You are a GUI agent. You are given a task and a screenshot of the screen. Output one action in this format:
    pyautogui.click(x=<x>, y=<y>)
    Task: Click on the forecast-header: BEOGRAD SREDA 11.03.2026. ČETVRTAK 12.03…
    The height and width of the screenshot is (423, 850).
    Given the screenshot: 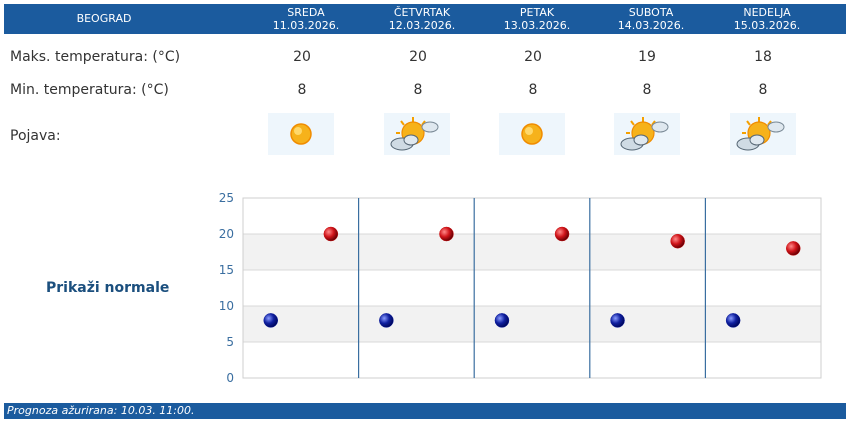 What is the action you would take?
    pyautogui.click(x=425, y=19)
    